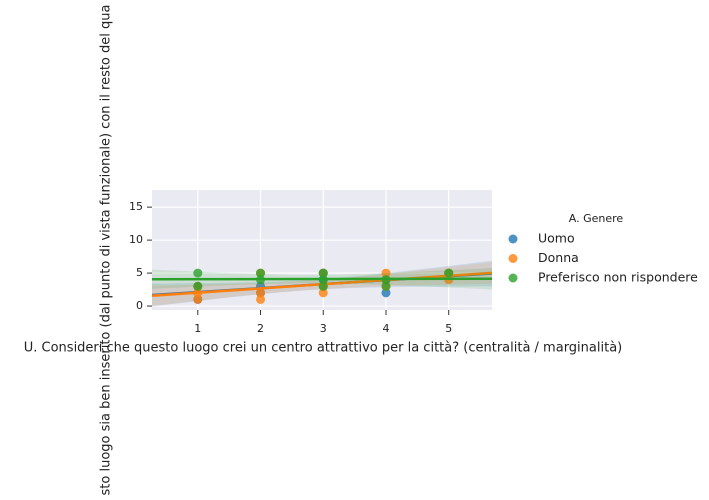 The width and height of the screenshot is (709, 500). Describe the element at coordinates (558, 257) in the screenshot. I see `legend-label: Donna` at that location.